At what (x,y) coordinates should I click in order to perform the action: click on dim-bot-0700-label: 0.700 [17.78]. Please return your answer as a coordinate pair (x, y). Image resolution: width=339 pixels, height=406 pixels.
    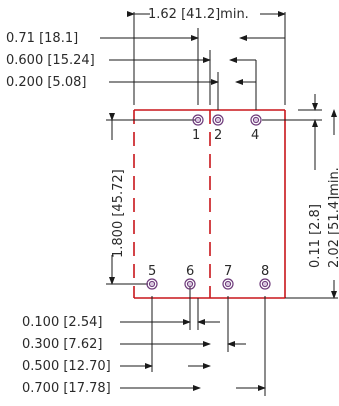
    Looking at the image, I should click on (66, 388).